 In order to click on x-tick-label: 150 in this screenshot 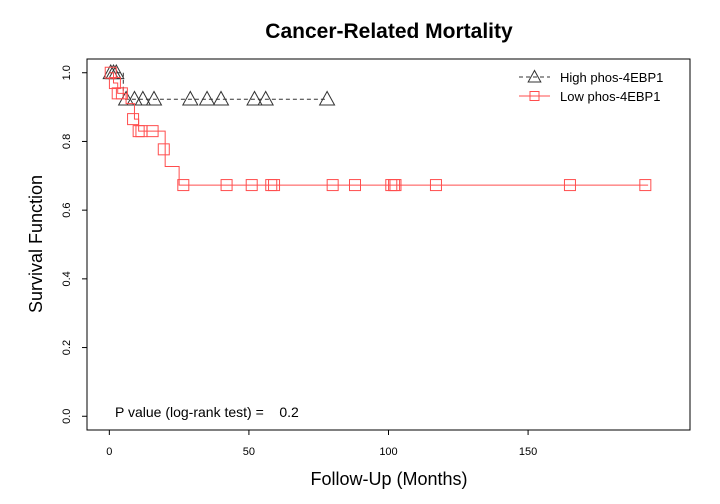, I will do `click(528, 452)`.